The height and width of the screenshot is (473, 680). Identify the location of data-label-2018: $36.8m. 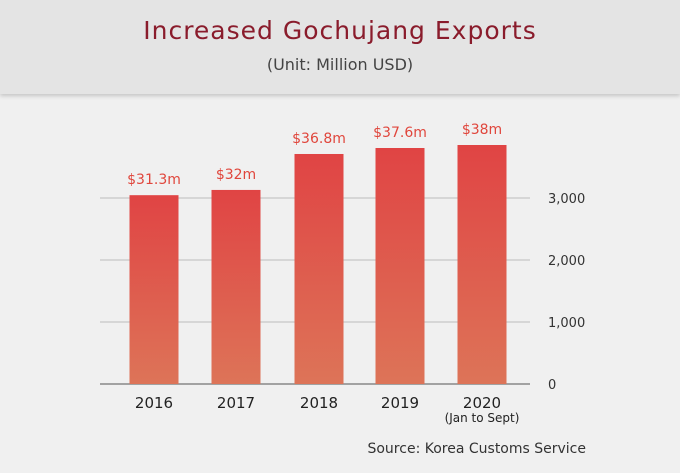
(319, 139).